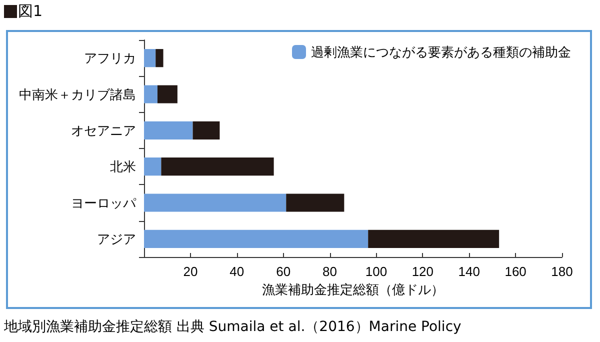 This screenshot has width=600, height=342. Describe the element at coordinates (30, 11) in the screenshot. I see `chart-title: 図1` at that location.